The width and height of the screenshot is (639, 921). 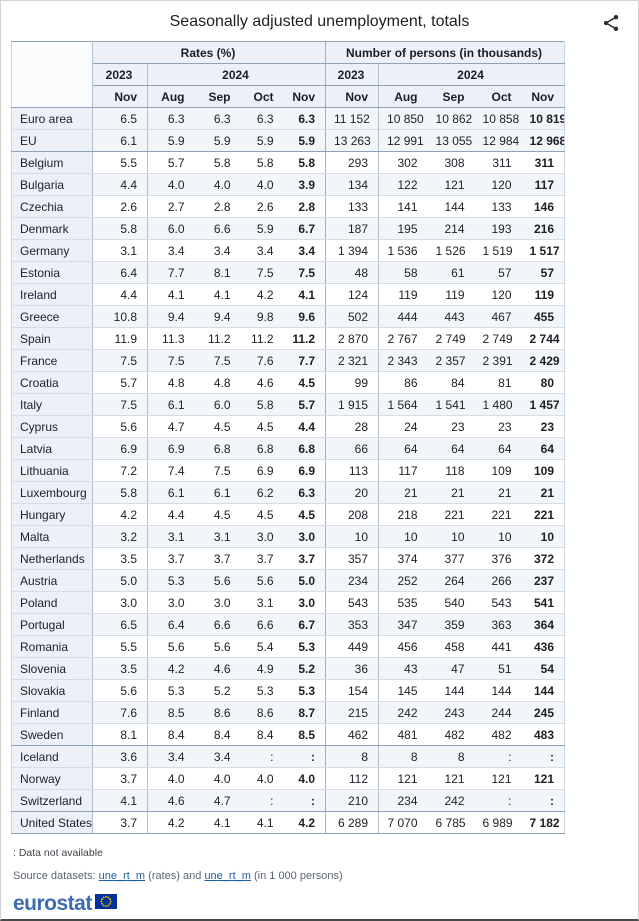 I want to click on table-row: Ireland 4.4 4.1 4.1 4.2 4.1 124 119 119 120 119, so click(x=288, y=294).